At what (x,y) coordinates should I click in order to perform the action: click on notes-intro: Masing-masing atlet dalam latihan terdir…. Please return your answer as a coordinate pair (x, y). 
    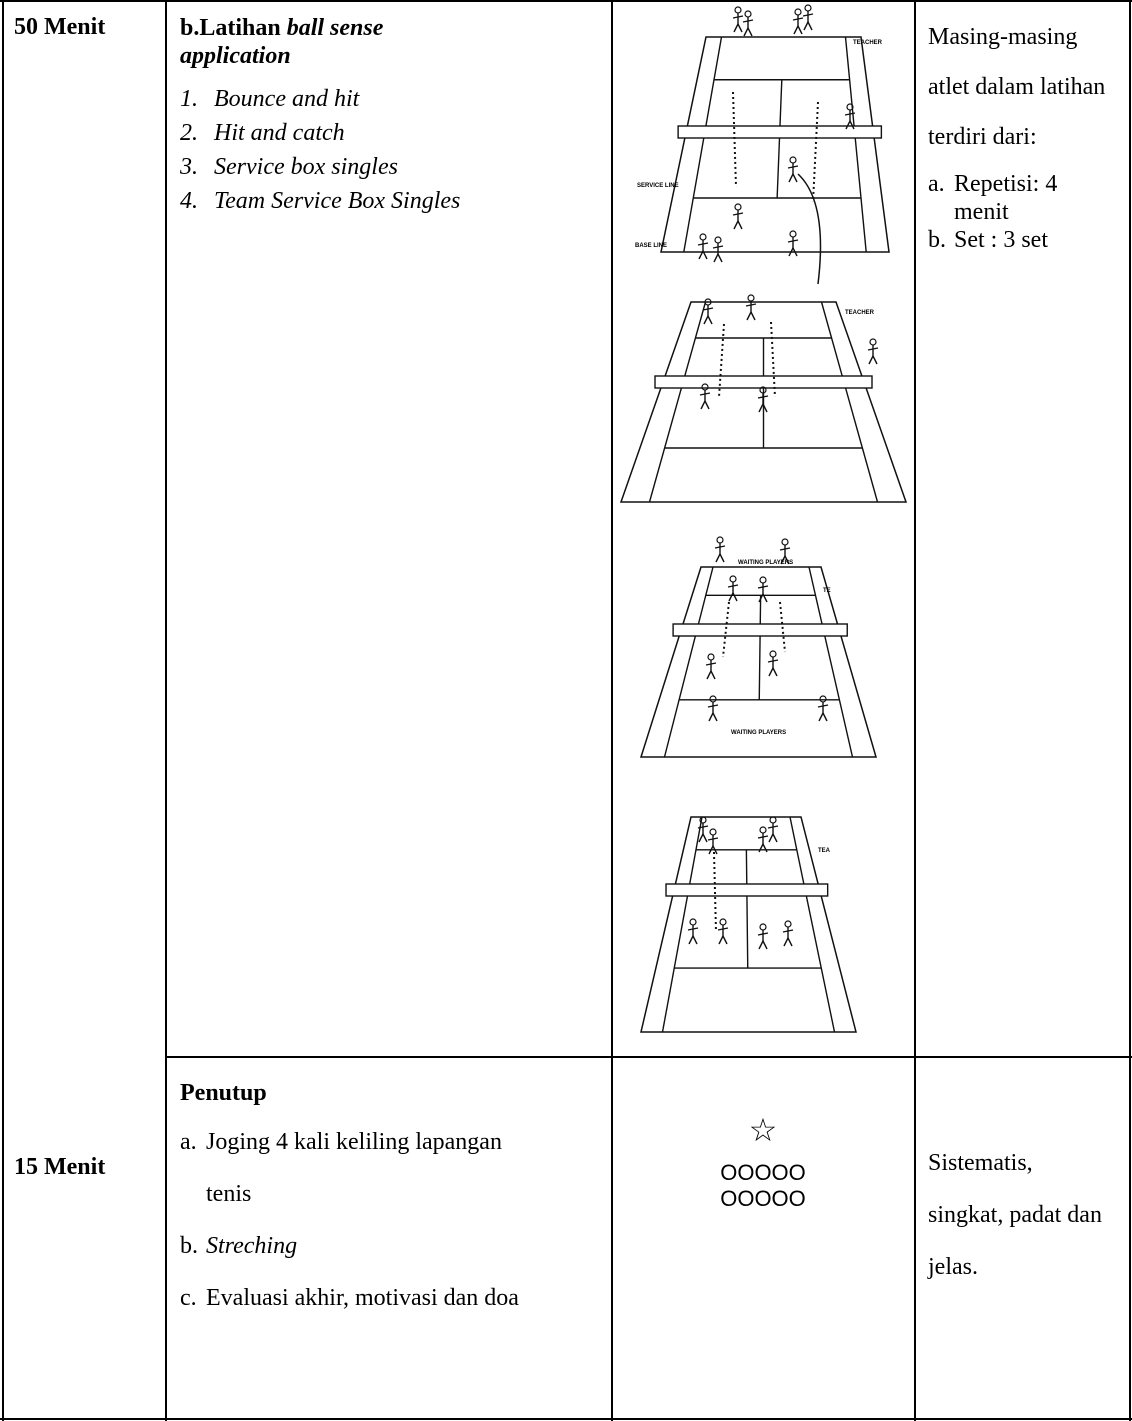
    Looking at the image, I should click on (1017, 87).